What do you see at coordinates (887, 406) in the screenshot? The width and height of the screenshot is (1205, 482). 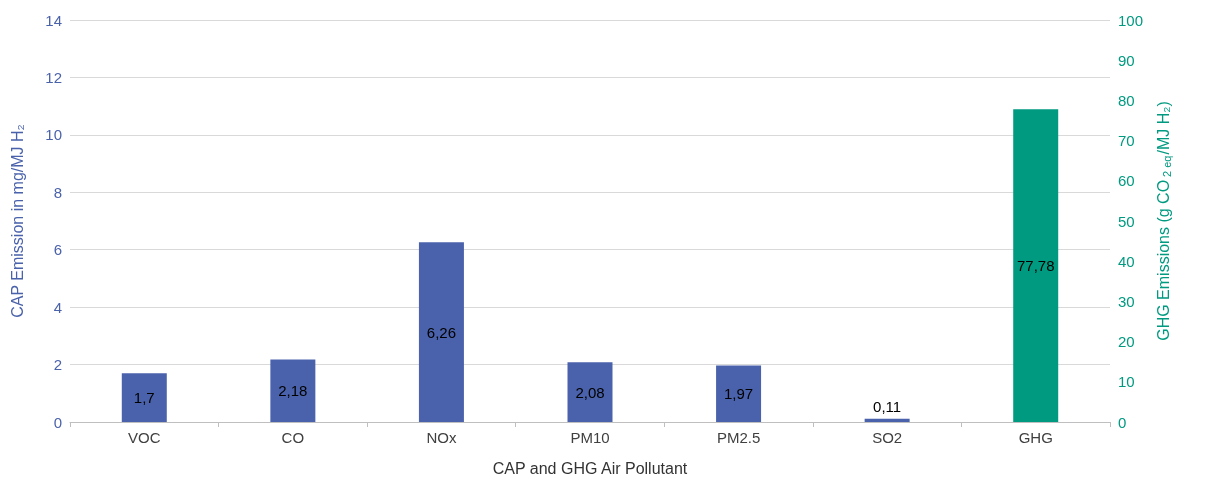 I see `data-label: 0,11` at bounding box center [887, 406].